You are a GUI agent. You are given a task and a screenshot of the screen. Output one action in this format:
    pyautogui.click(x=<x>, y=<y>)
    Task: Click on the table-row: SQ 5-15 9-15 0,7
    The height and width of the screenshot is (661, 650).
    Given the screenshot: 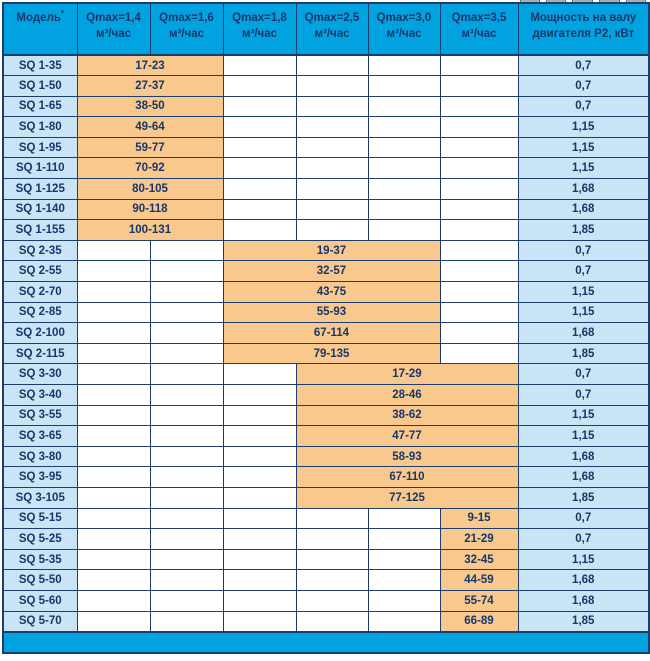 What is the action you would take?
    pyautogui.click(x=326, y=518)
    